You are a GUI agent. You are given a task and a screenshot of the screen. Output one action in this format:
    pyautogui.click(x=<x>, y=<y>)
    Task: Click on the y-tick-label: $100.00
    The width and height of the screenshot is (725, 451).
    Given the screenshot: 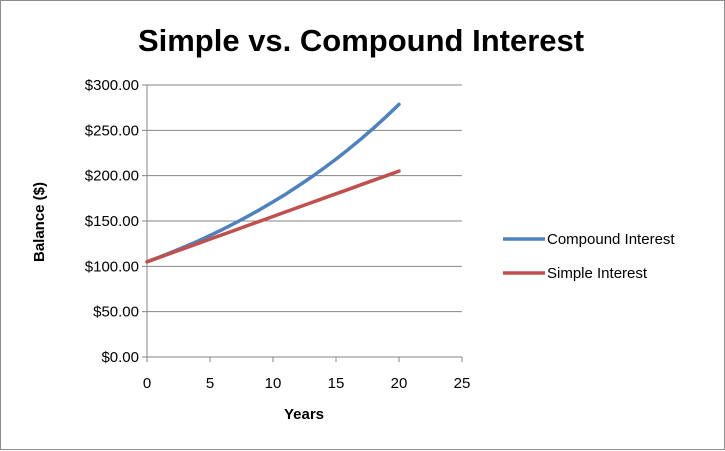 What is the action you would take?
    pyautogui.click(x=112, y=266)
    